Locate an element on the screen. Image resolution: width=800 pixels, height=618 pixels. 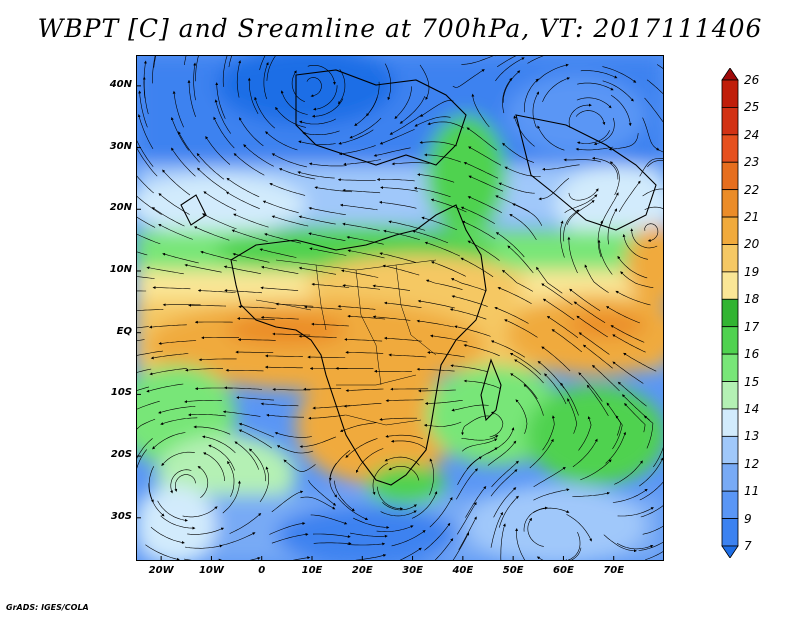
colorbar is located at coordinates (730, 313).